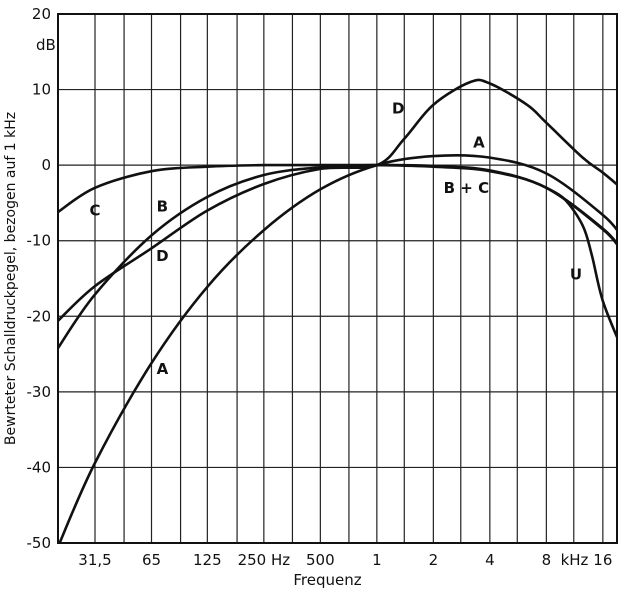 The height and width of the screenshot is (594, 624). What do you see at coordinates (337, 205) in the screenshot?
I see `curve-c` at bounding box center [337, 205].